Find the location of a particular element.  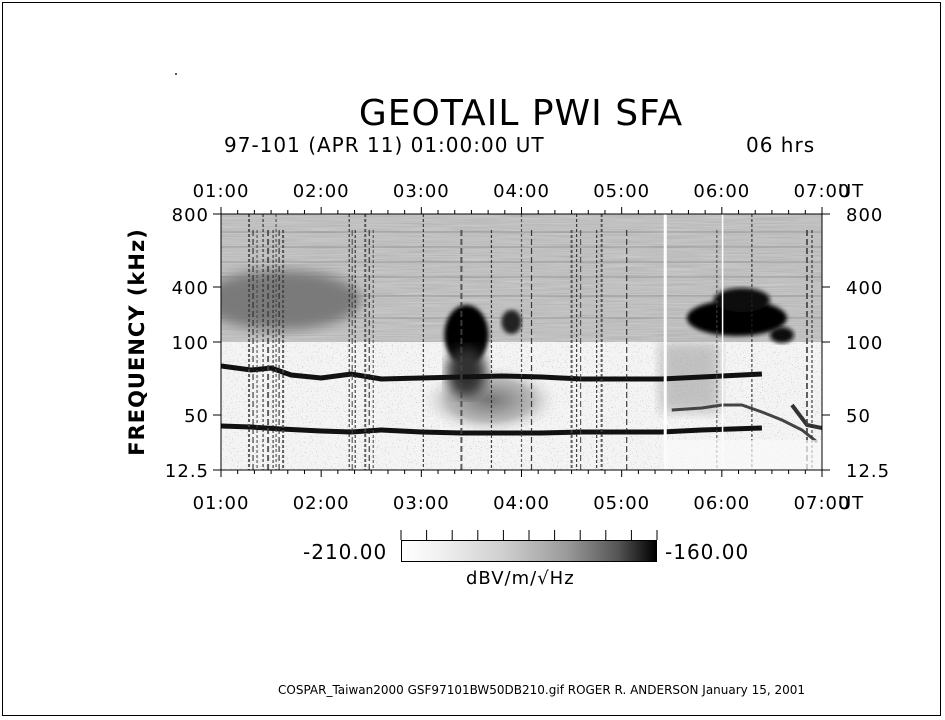

x-tick-label-bottom: 01:00 is located at coordinates (221, 503).